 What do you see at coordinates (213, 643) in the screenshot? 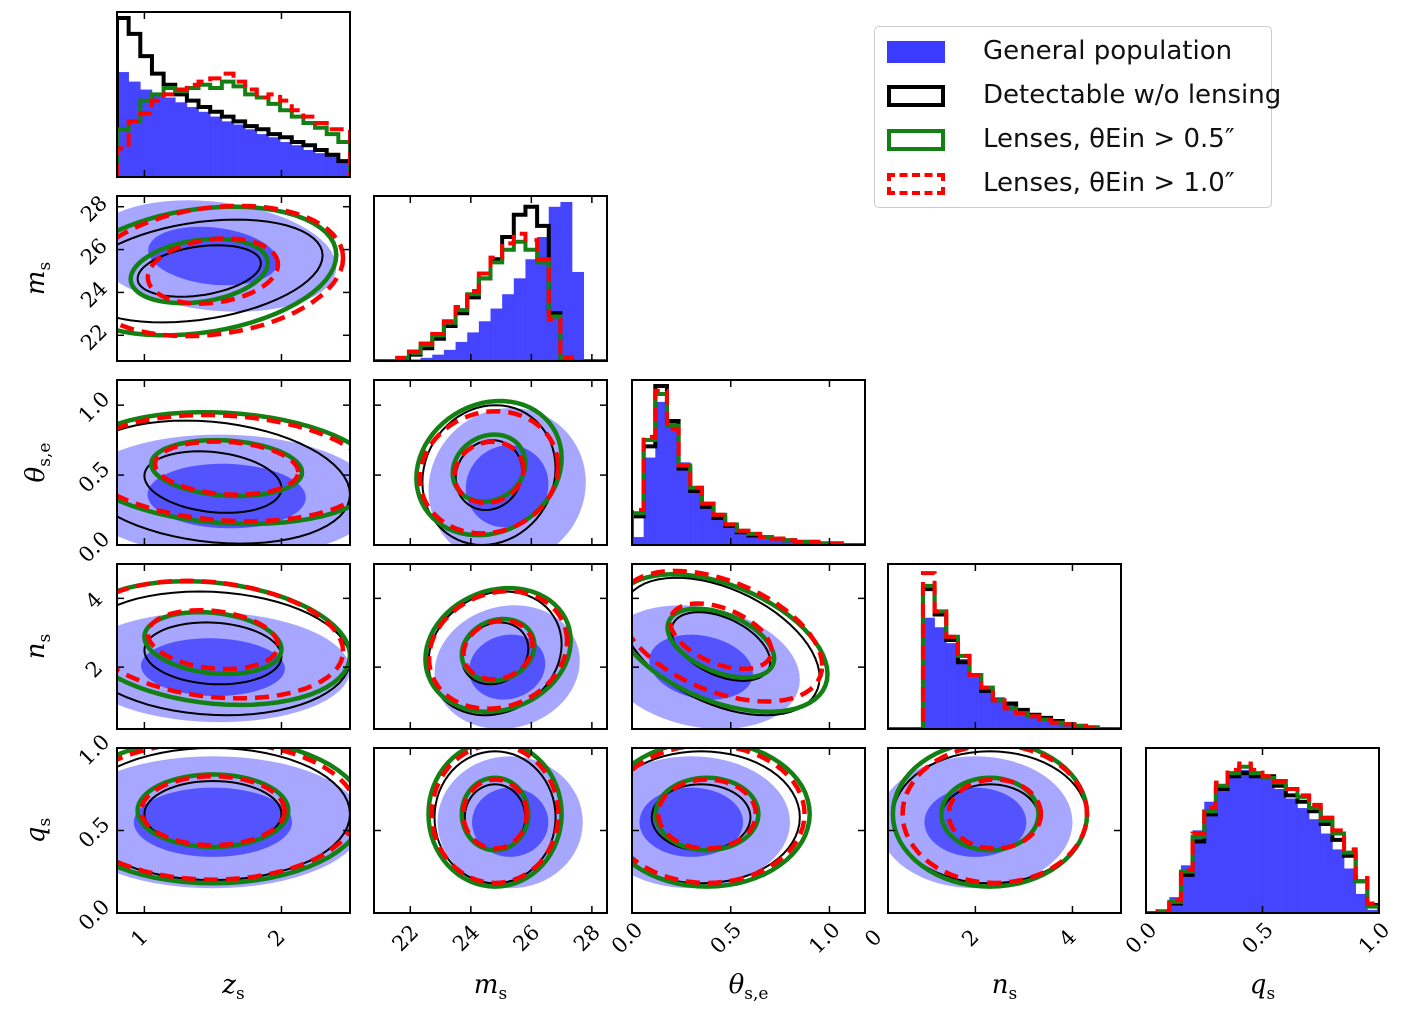
I see `lens05-contour-inner` at bounding box center [213, 643].